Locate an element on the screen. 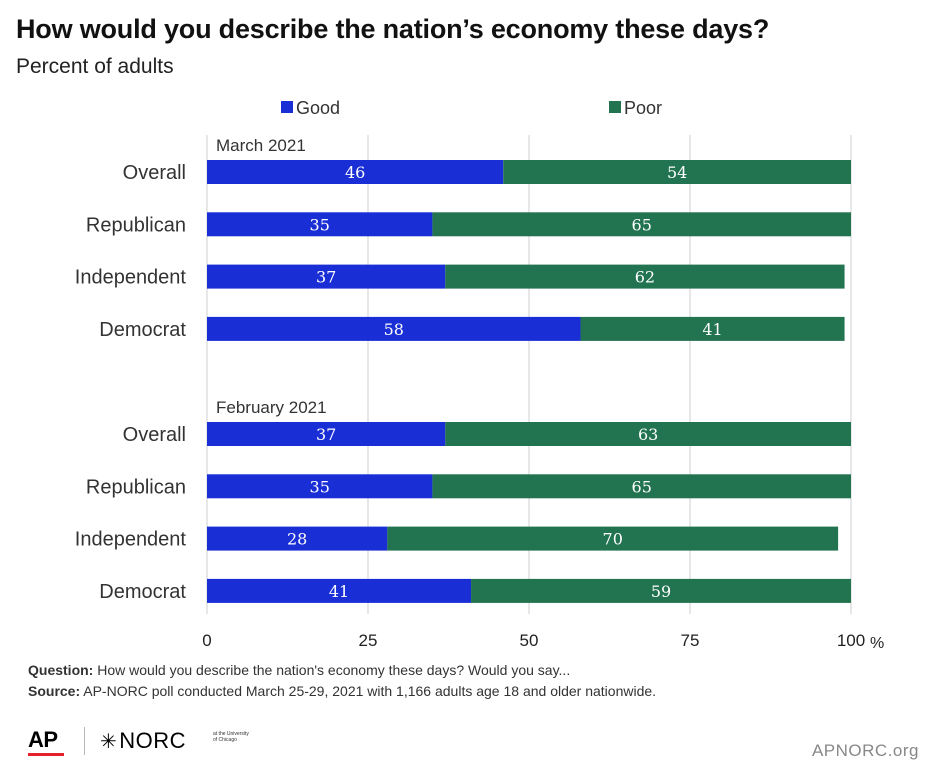 The width and height of the screenshot is (933, 771). norc-logo-subtext: at the University of Chicago is located at coordinates (231, 737).